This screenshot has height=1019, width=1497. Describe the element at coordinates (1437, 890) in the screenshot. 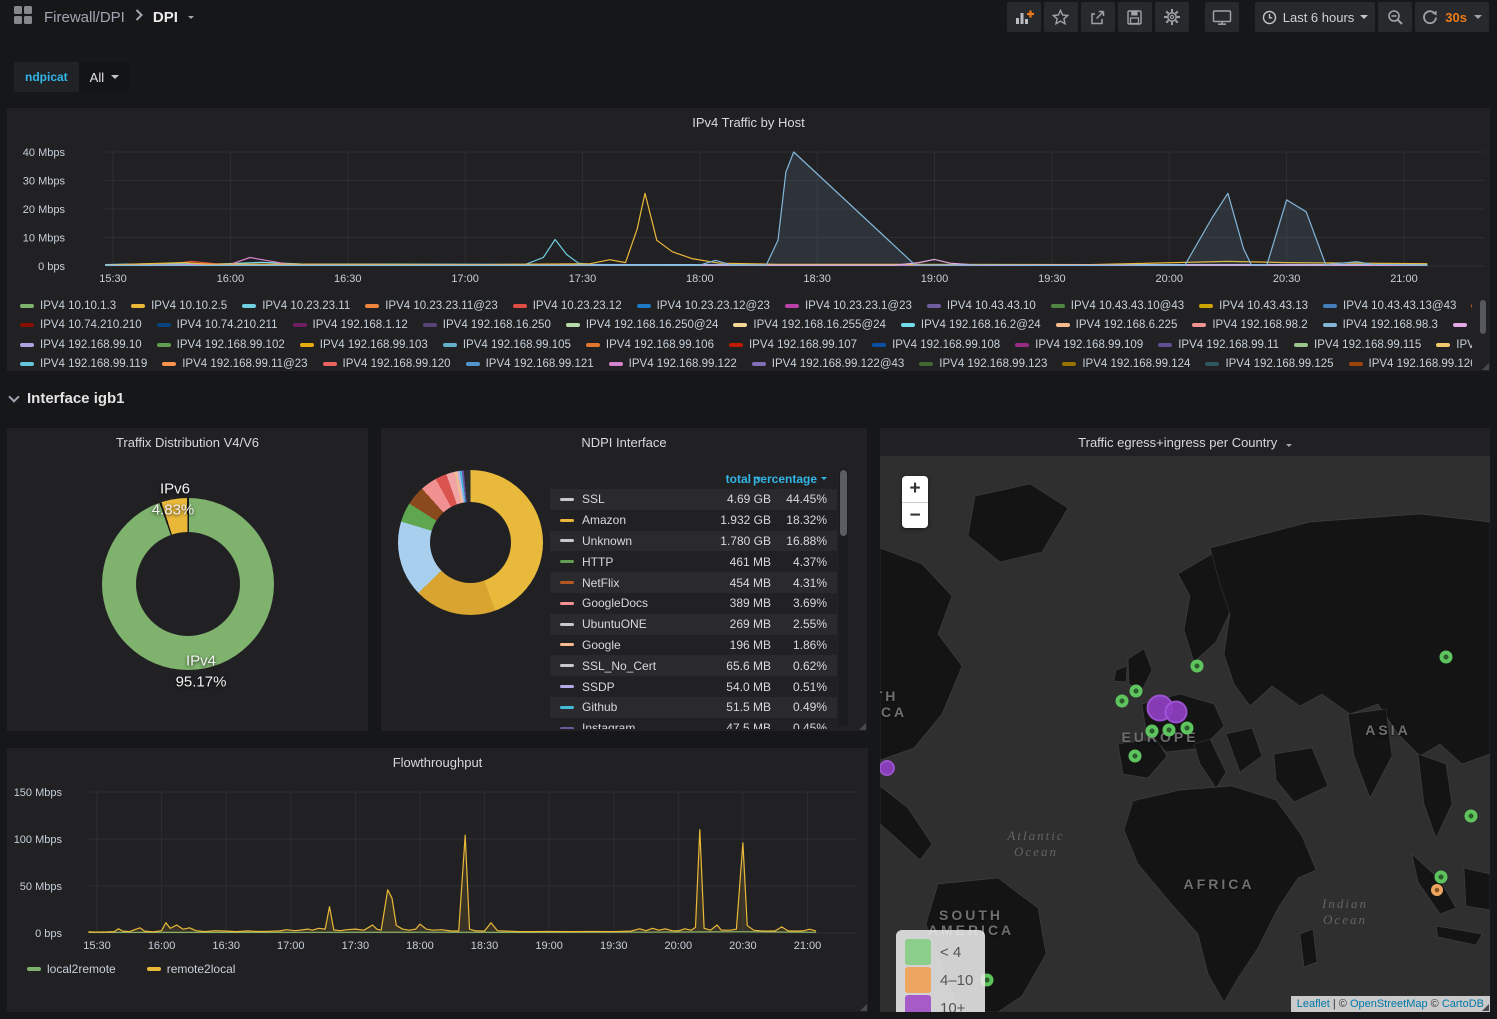

I see `map-marker-orange` at that location.